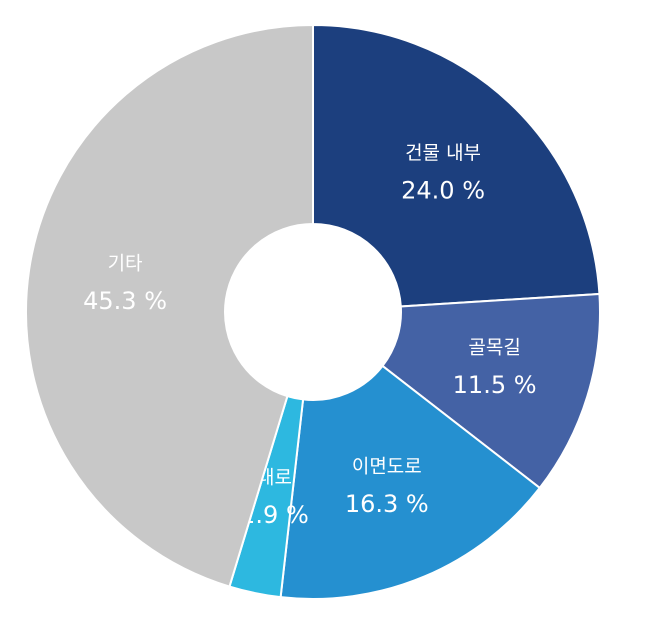 This screenshot has width=645, height=626. I want to click on slice-category: 기타, so click(125, 264).